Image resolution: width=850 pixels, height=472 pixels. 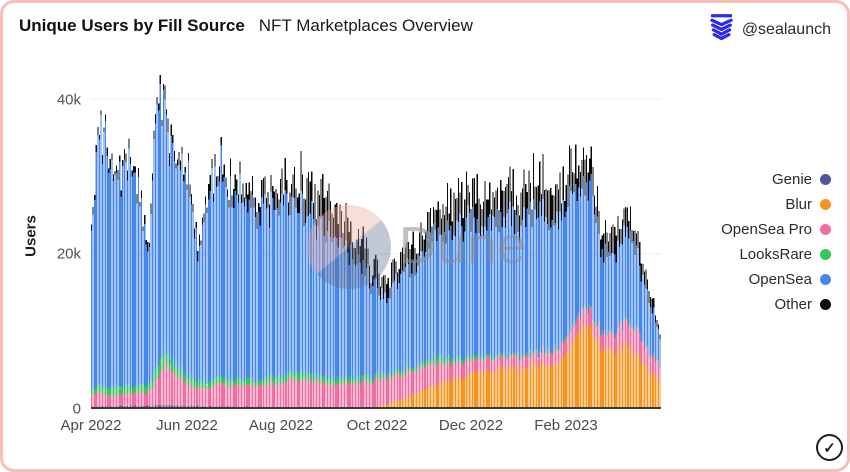 I want to click on x-tick-jun-2022: Jun 2022, so click(x=187, y=425).